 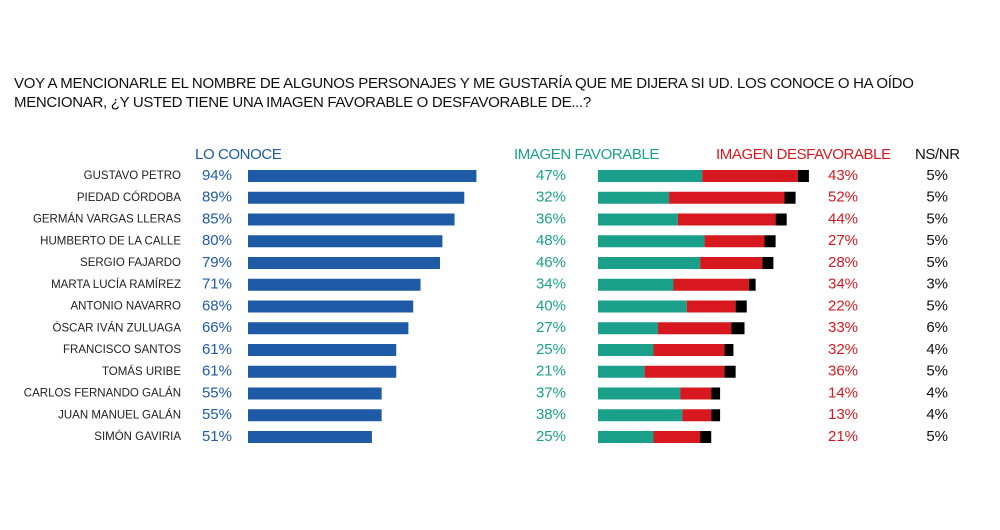 I want to click on value-label: 28%, so click(x=843, y=262).